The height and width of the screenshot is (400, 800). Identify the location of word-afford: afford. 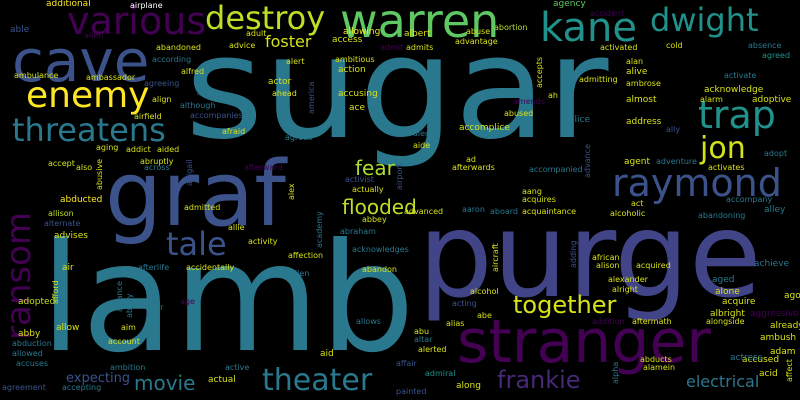
(55, 292).